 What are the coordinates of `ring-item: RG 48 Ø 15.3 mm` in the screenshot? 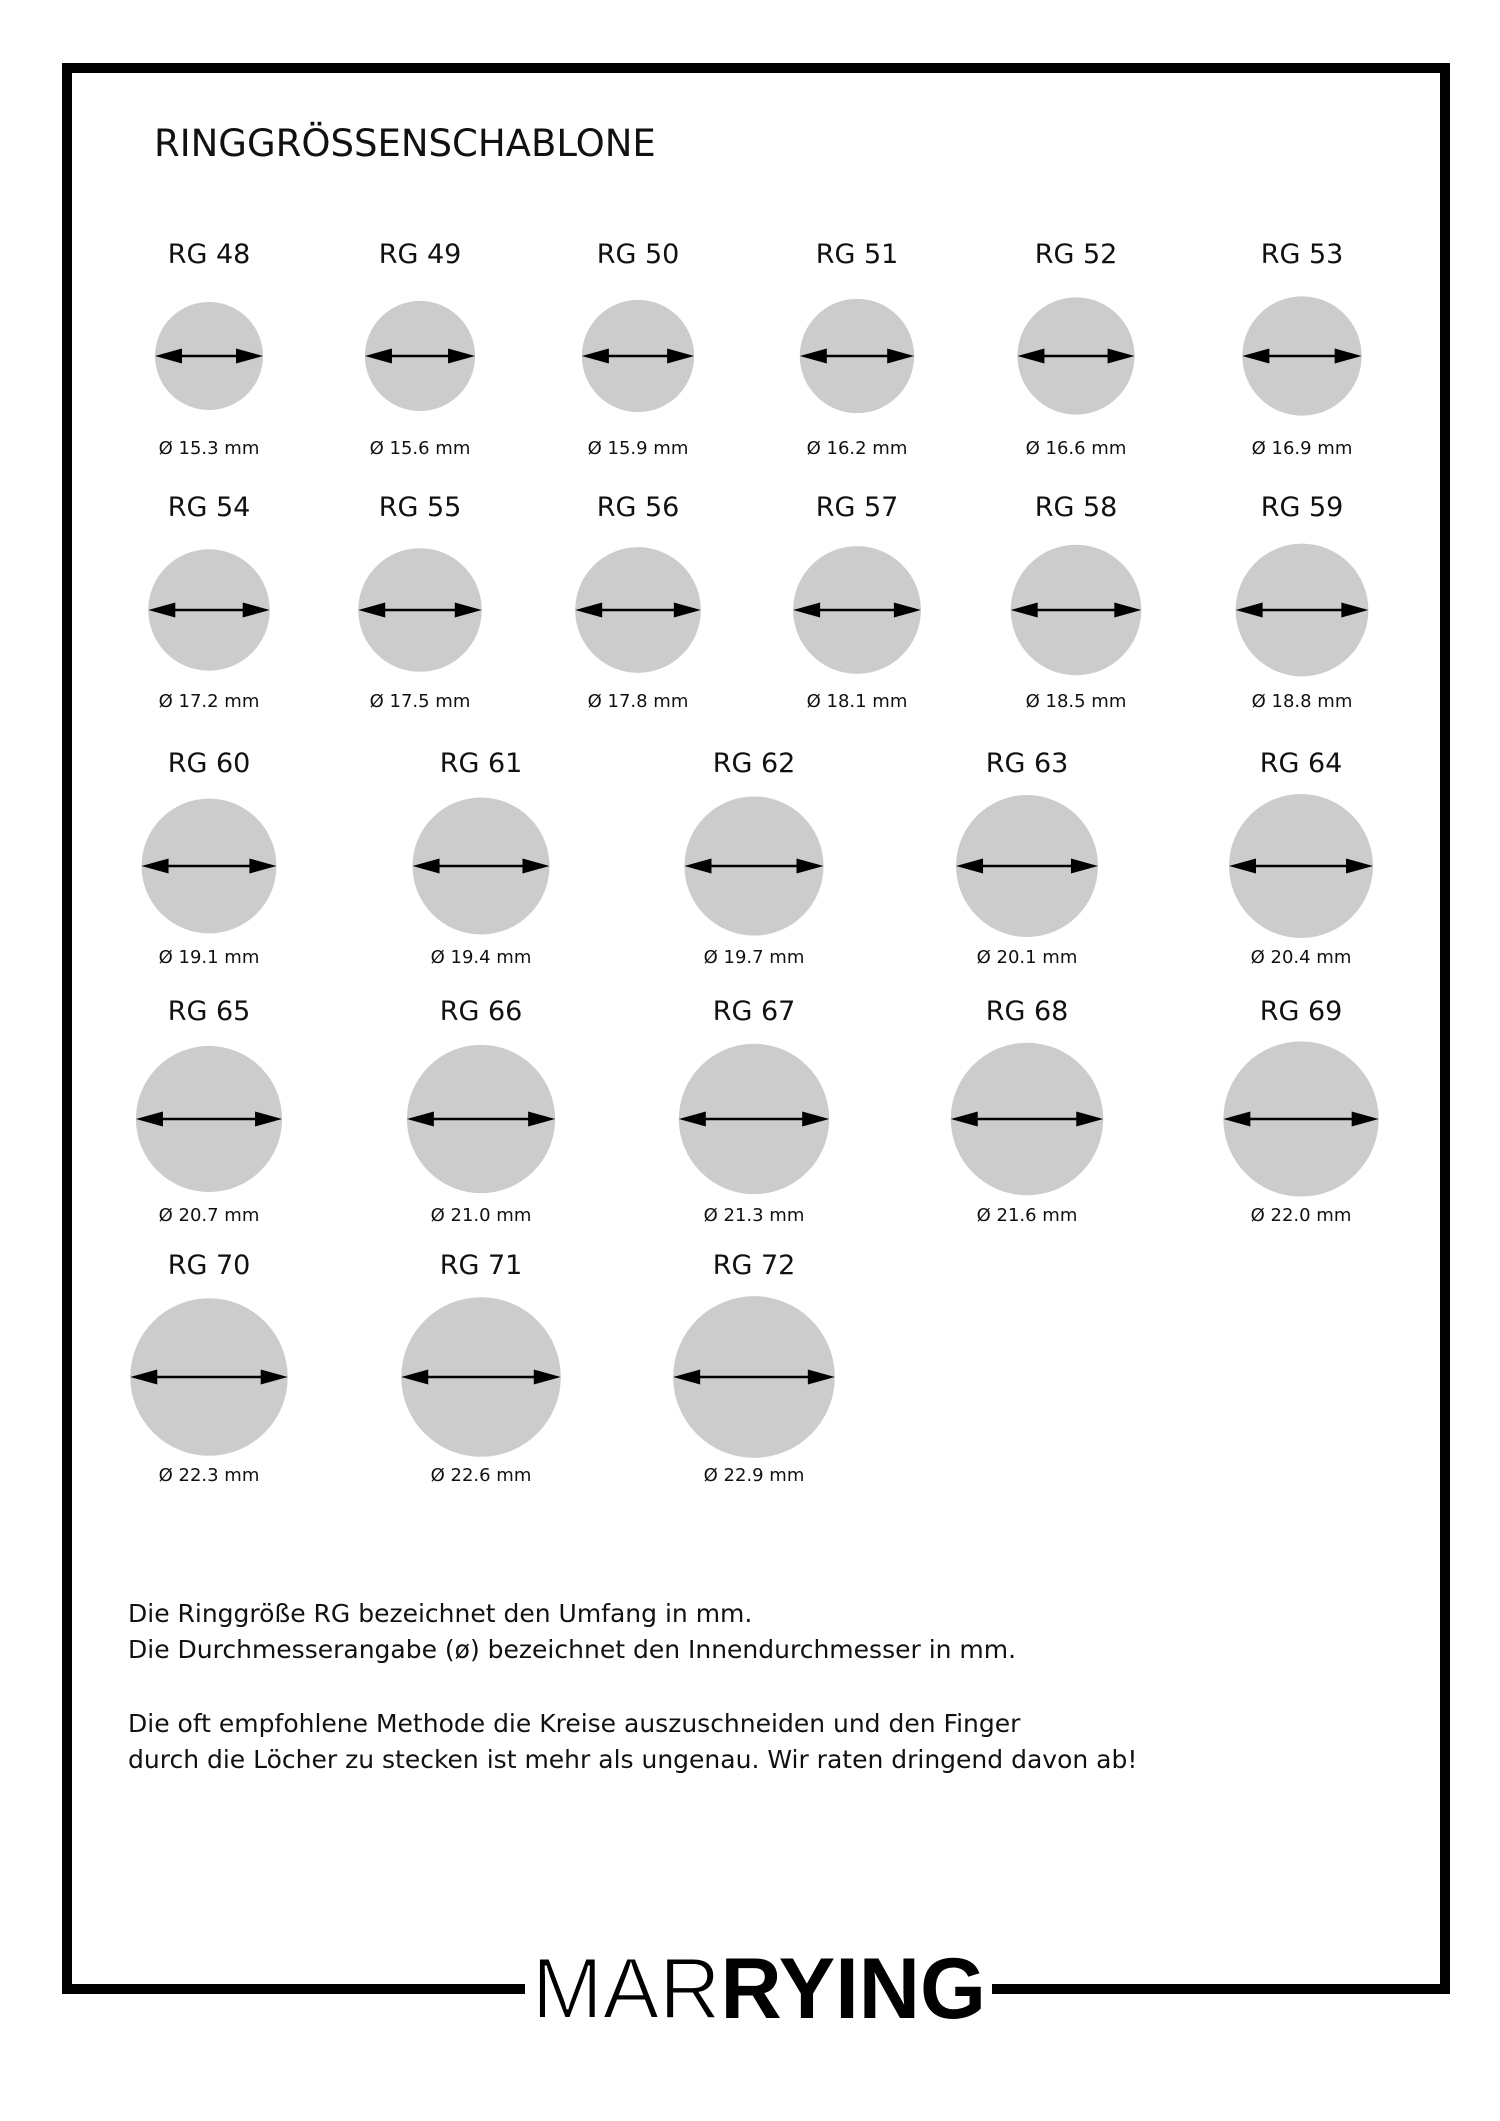 It's located at (209, 349).